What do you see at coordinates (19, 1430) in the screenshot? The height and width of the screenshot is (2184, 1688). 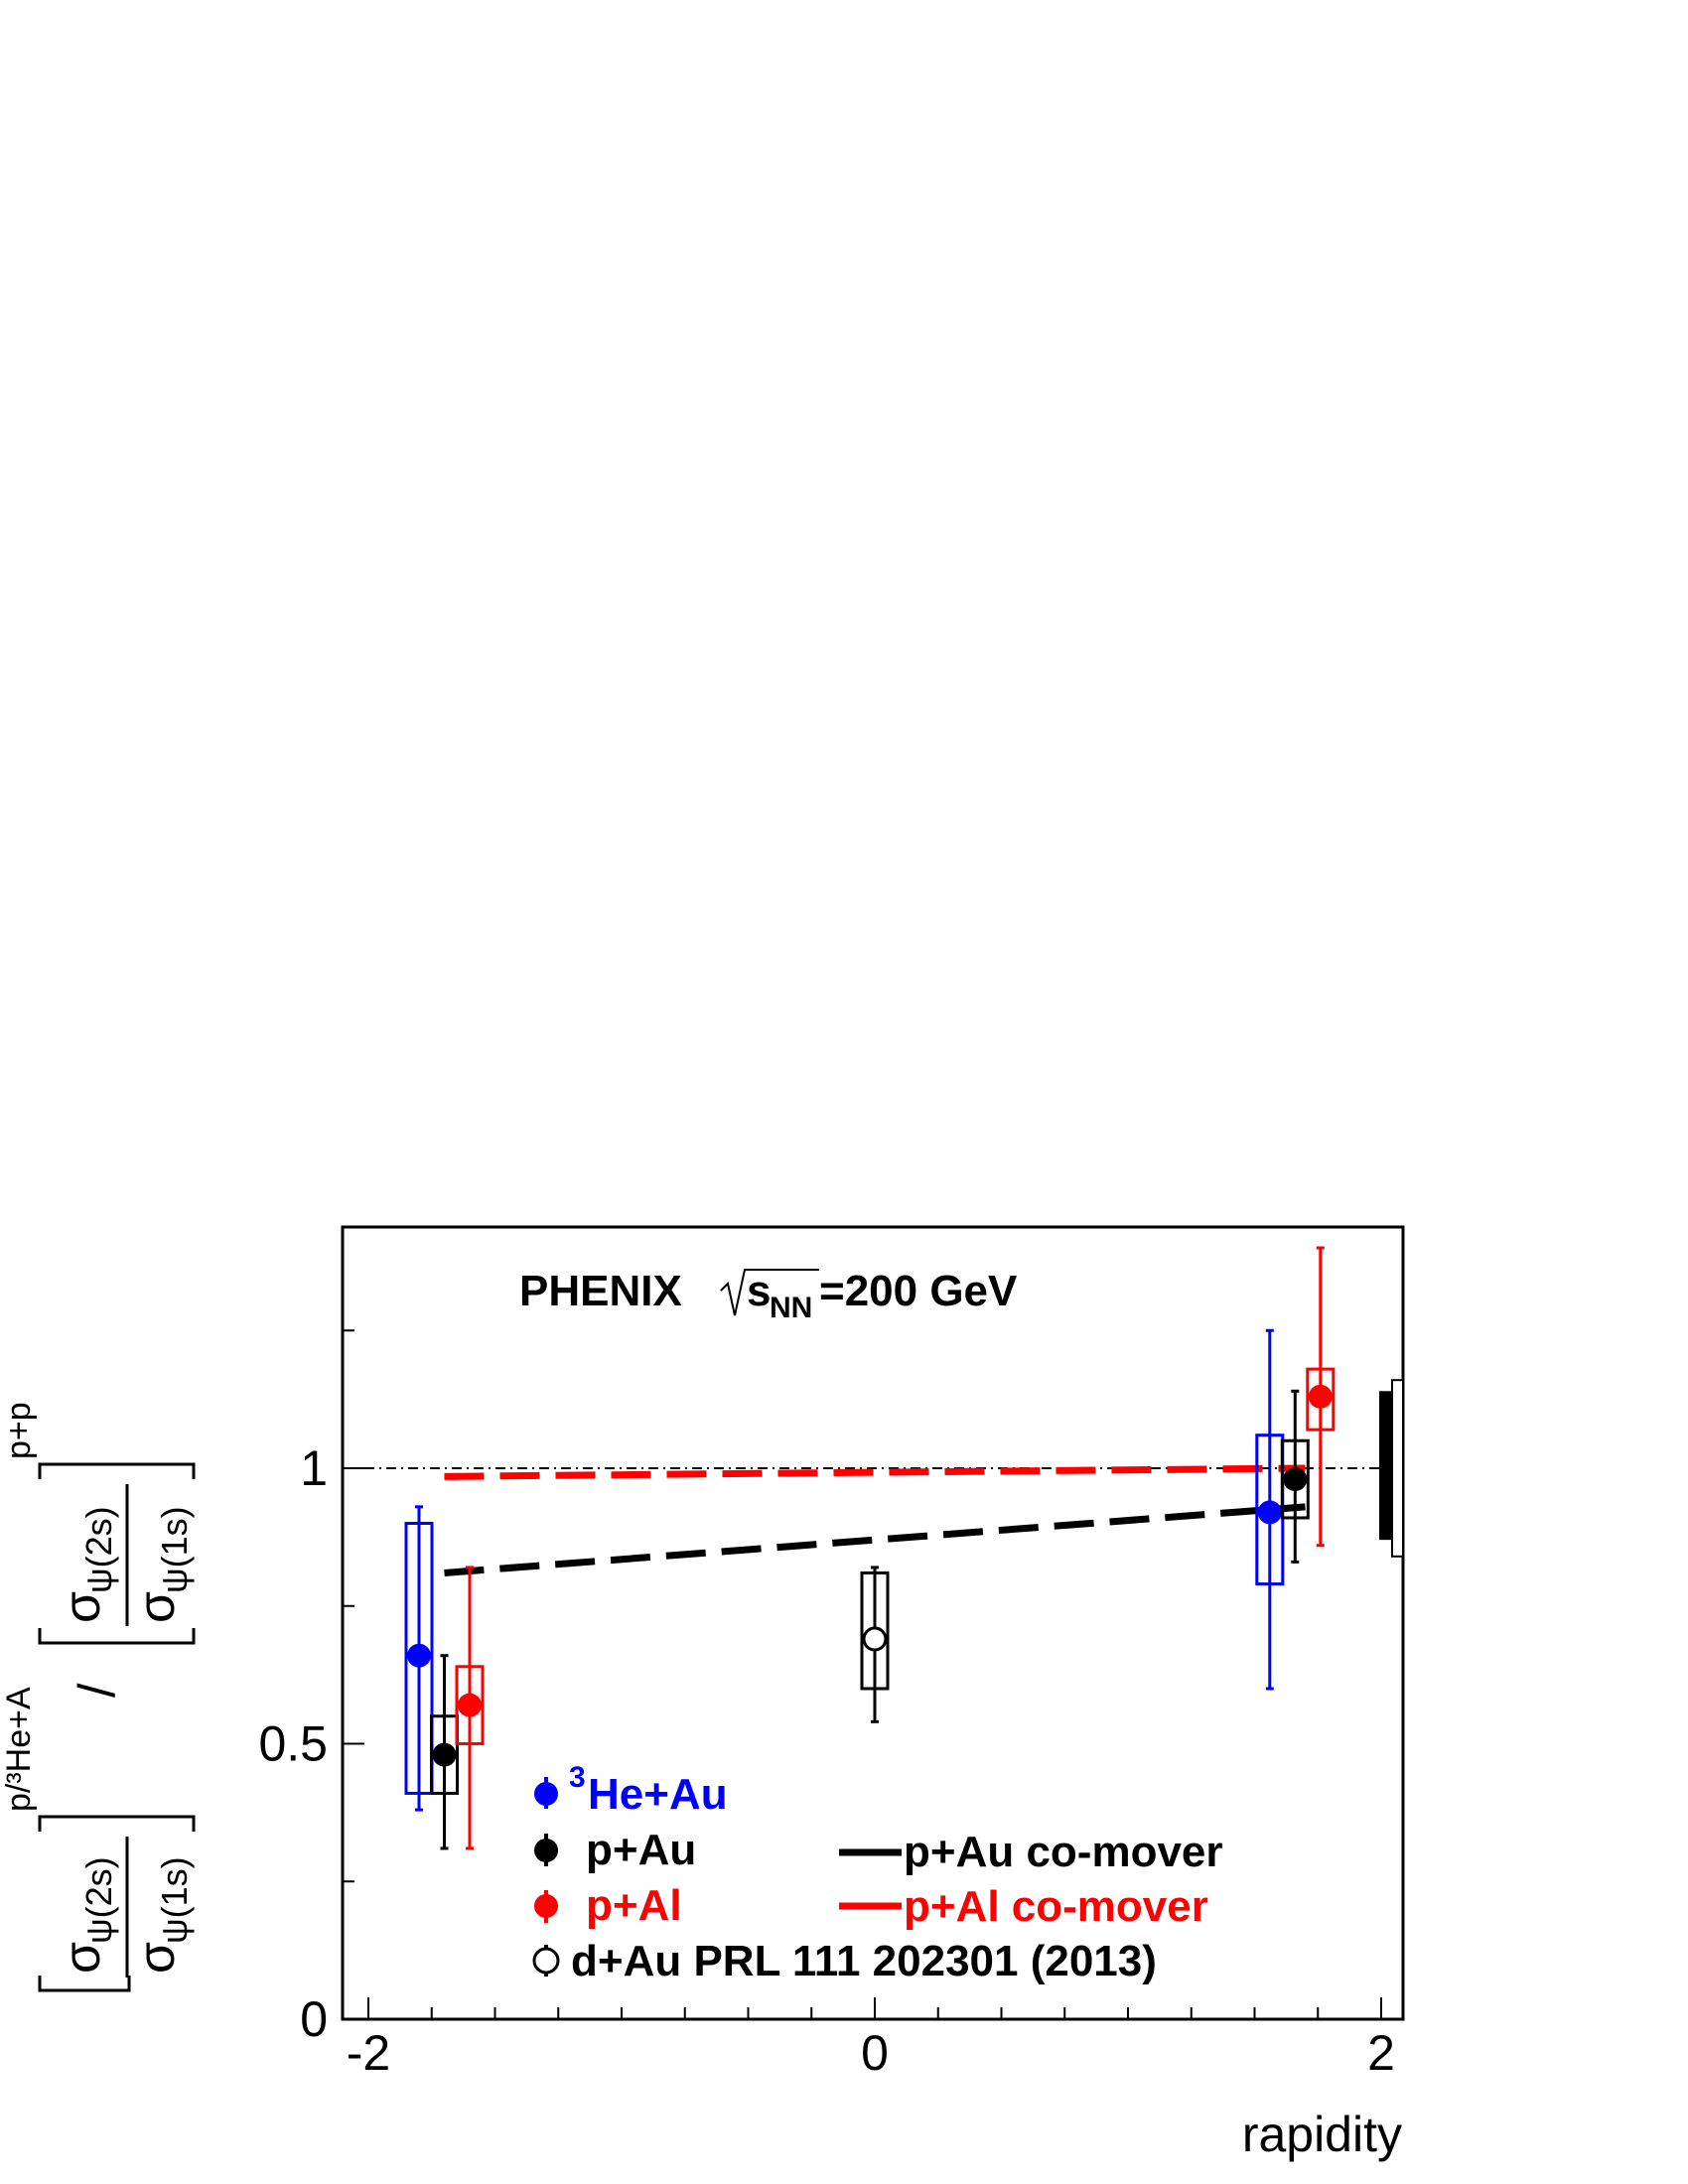 I see `y-label-den-superscript: p+p` at bounding box center [19, 1430].